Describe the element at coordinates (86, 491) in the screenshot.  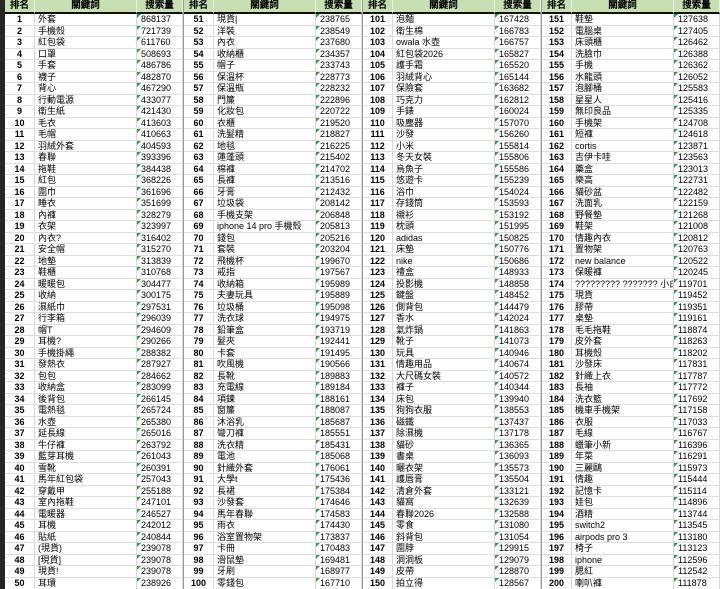
I see `keyword-cell: 穿戴甲` at that location.